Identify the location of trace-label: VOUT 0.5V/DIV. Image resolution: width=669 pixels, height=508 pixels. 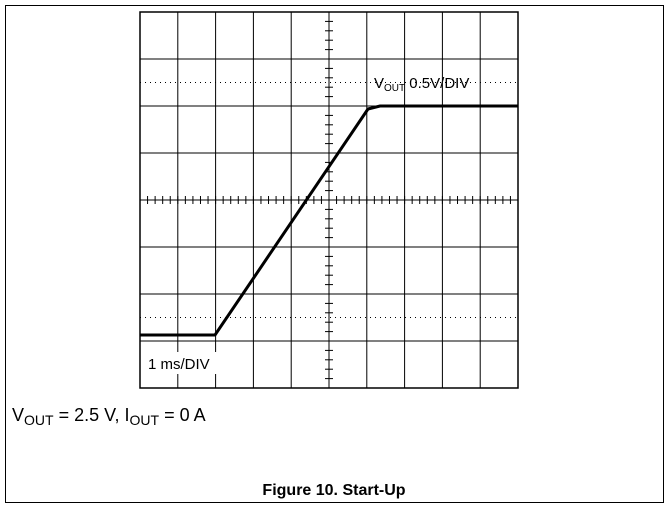
(421, 84).